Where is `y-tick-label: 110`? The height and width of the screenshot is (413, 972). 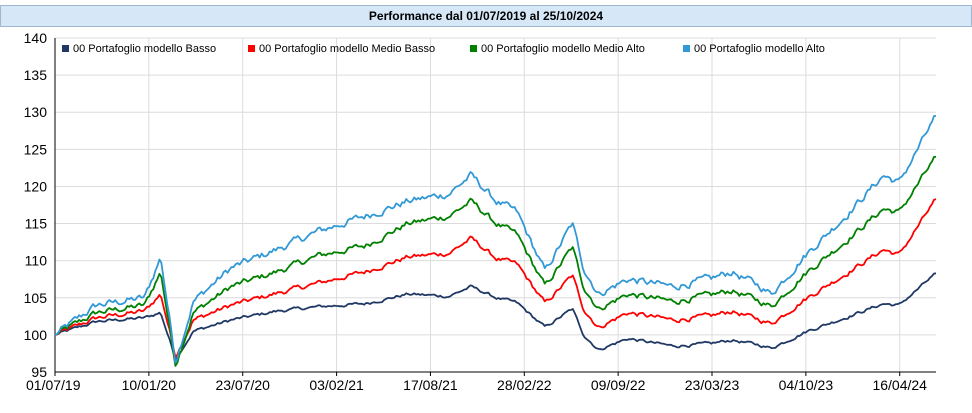
y-tick-label: 110 is located at coordinates (36, 261).